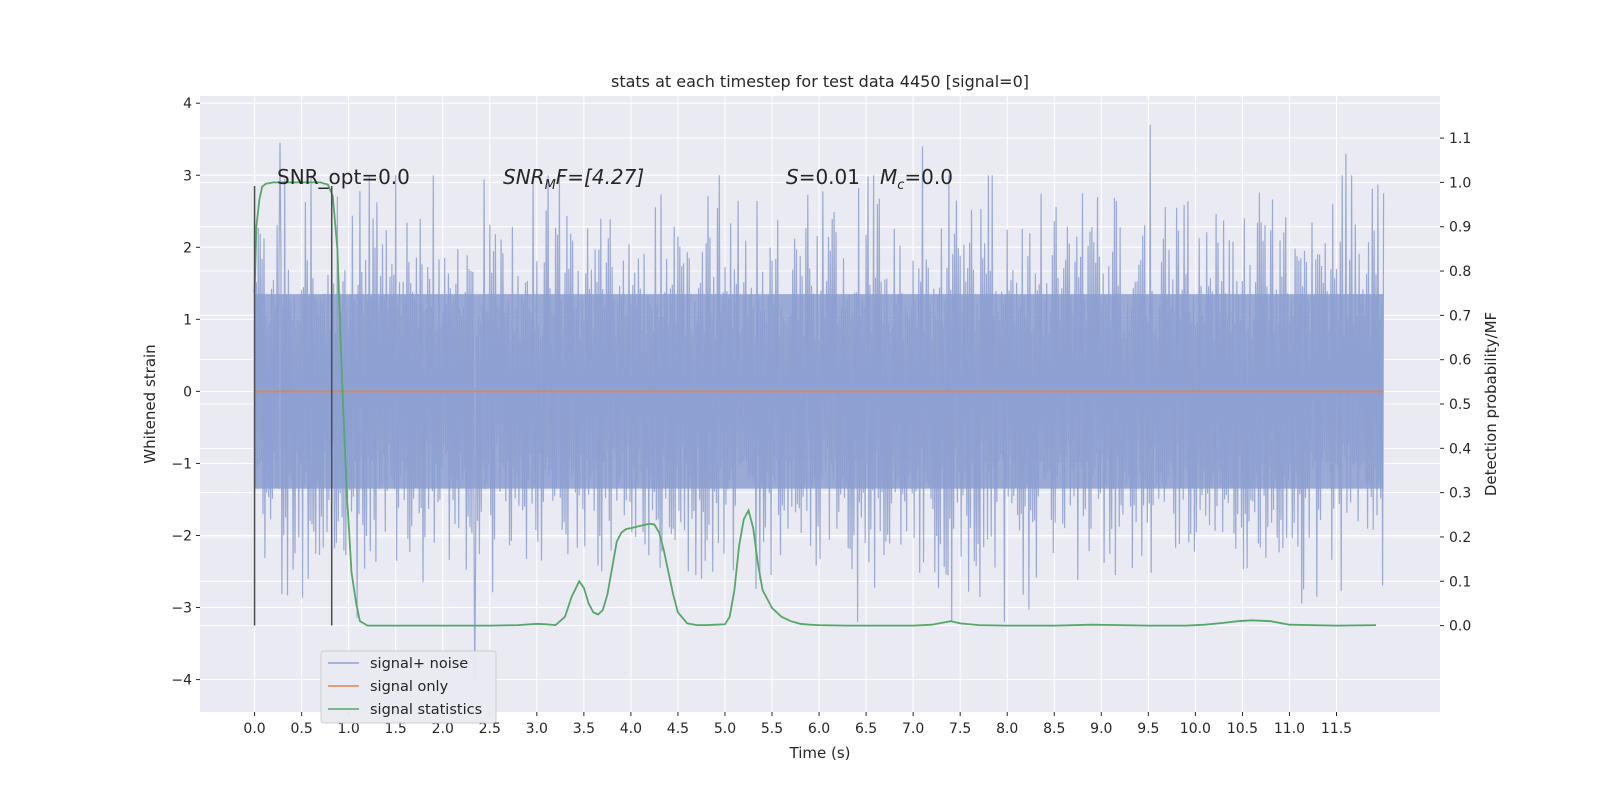 The width and height of the screenshot is (1600, 800). Describe the element at coordinates (916, 179) in the screenshot. I see `annotation-mc: Mc=0.0` at that location.